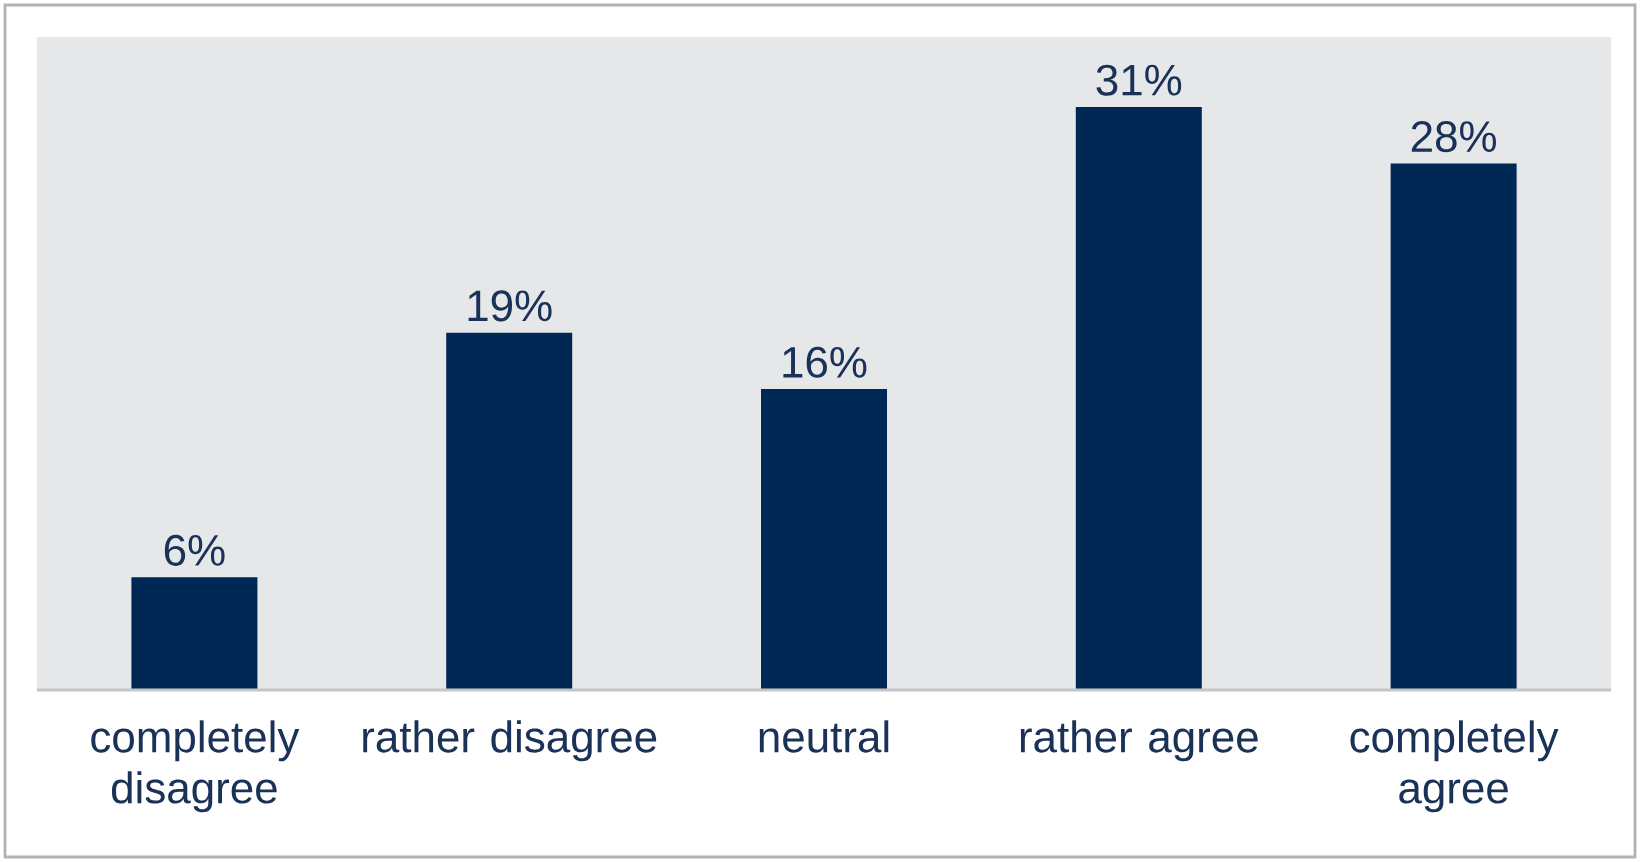 Image resolution: width=1640 pixels, height=862 pixels. Describe the element at coordinates (1139, 80) in the screenshot. I see `data-label: 31%` at that location.